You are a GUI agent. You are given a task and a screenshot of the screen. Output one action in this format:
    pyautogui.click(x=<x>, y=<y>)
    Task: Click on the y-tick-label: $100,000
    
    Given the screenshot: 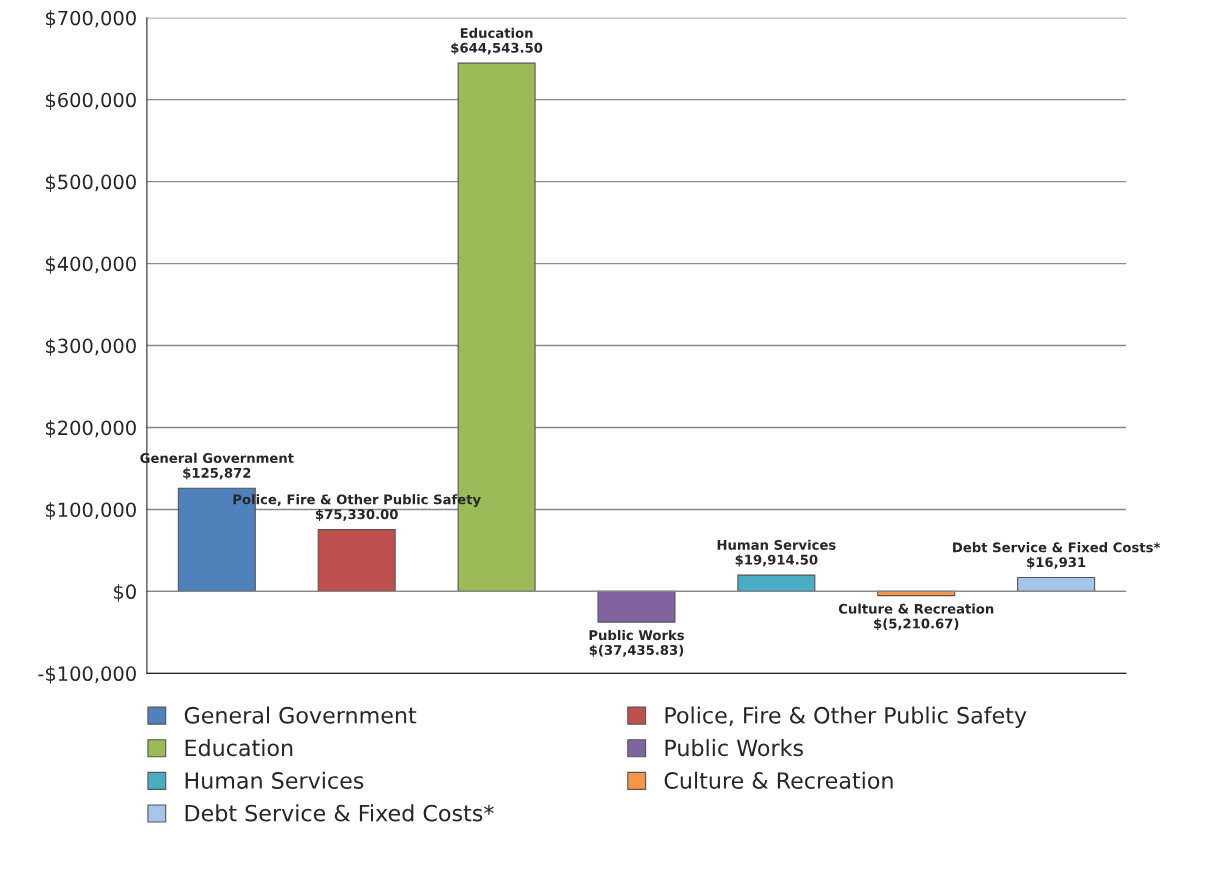 What is the action you would take?
    pyautogui.click(x=90, y=511)
    